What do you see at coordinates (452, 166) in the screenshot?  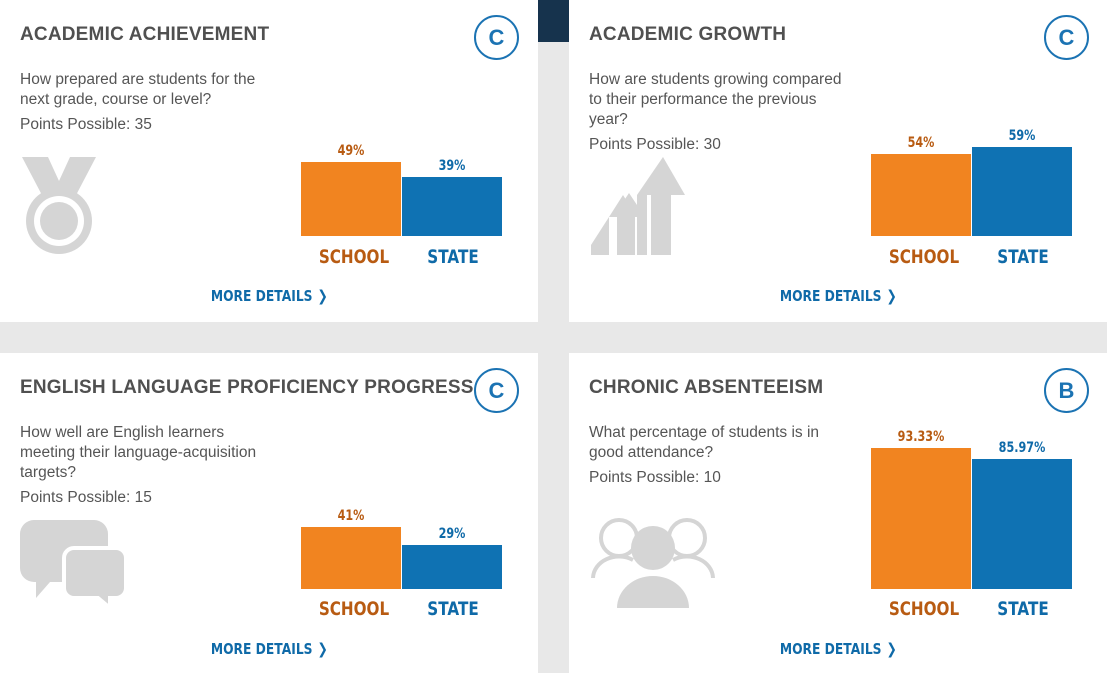 I see `state-value-label: 39%` at bounding box center [452, 166].